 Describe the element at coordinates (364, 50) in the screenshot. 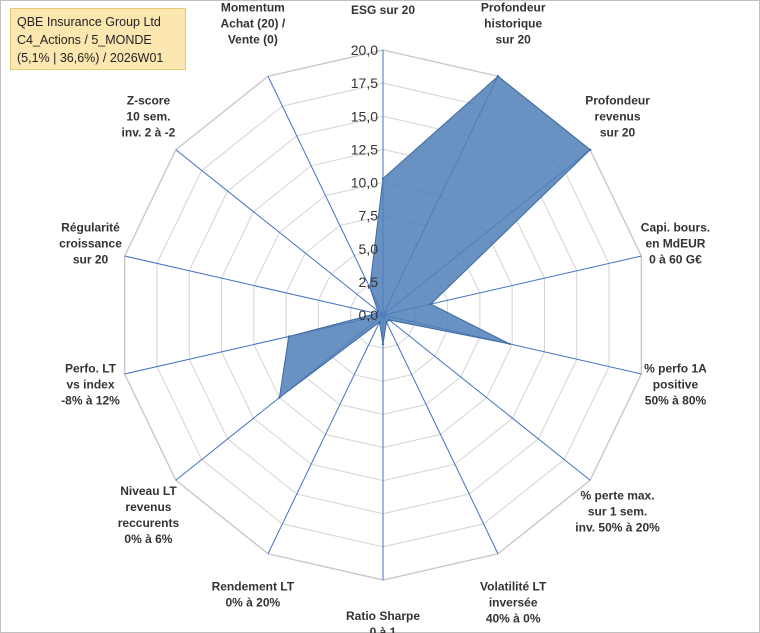

I see `tick-label: 20,0` at that location.